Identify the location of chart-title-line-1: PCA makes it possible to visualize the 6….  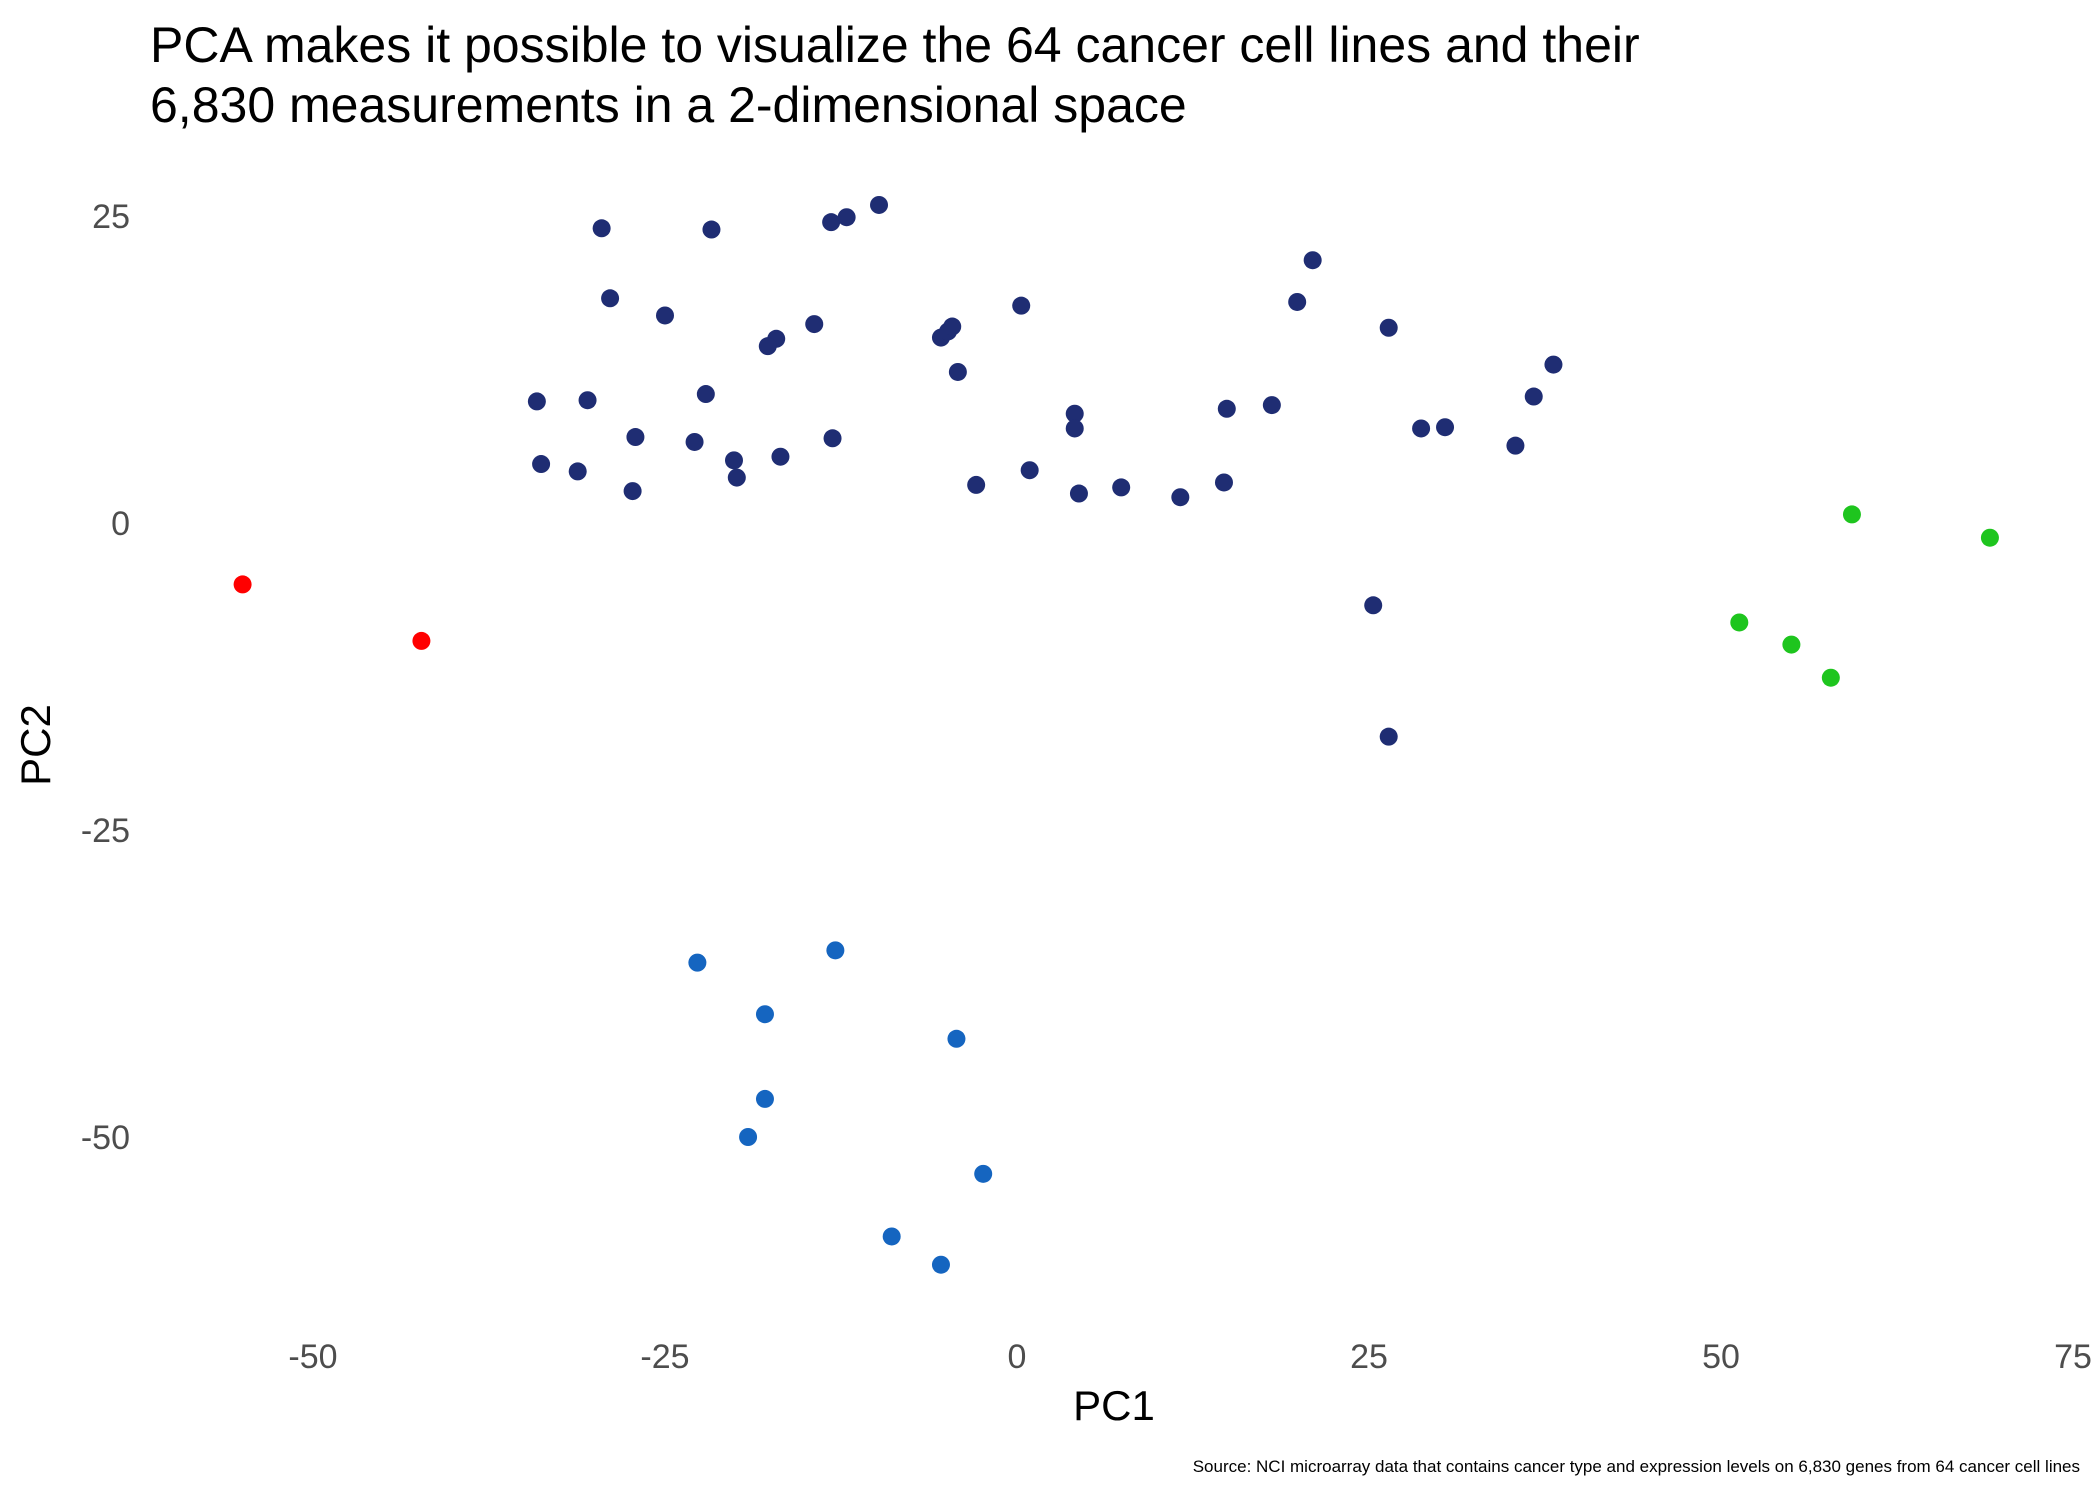
(895, 45).